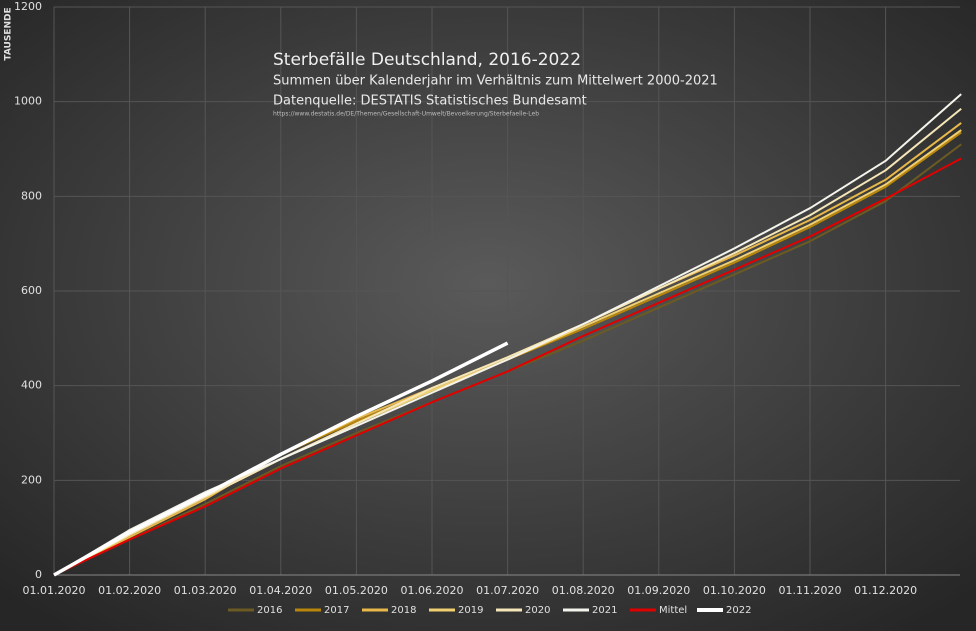  What do you see at coordinates (673, 610) in the screenshot?
I see `legend-label: Mittel` at bounding box center [673, 610].